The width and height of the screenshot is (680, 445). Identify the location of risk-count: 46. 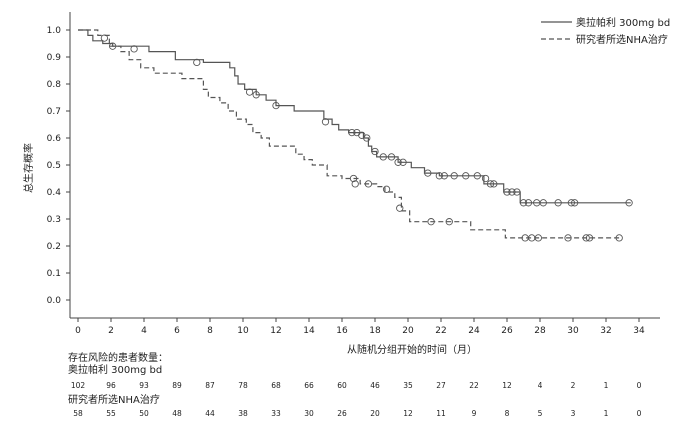
(375, 385).